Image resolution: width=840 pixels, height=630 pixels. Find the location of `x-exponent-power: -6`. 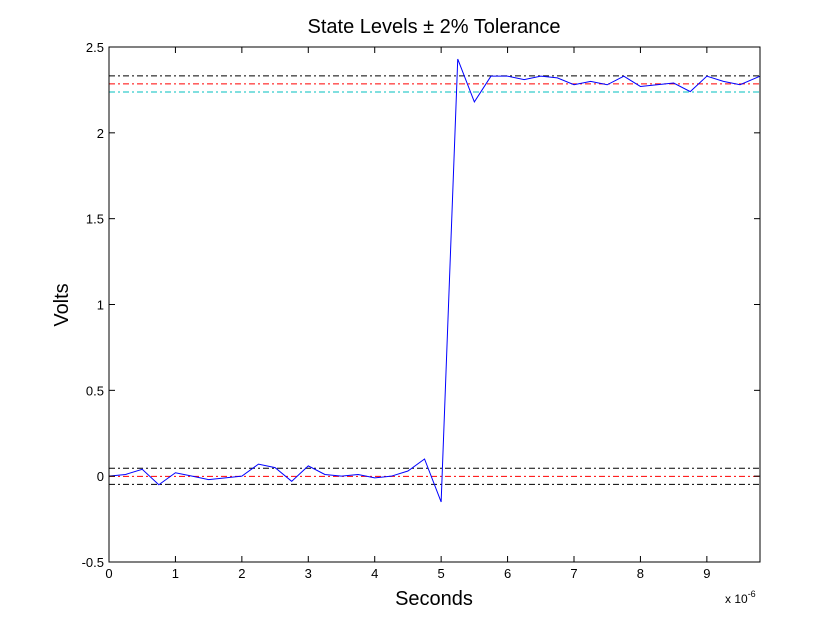

x-exponent-power: -6 is located at coordinates (752, 594).